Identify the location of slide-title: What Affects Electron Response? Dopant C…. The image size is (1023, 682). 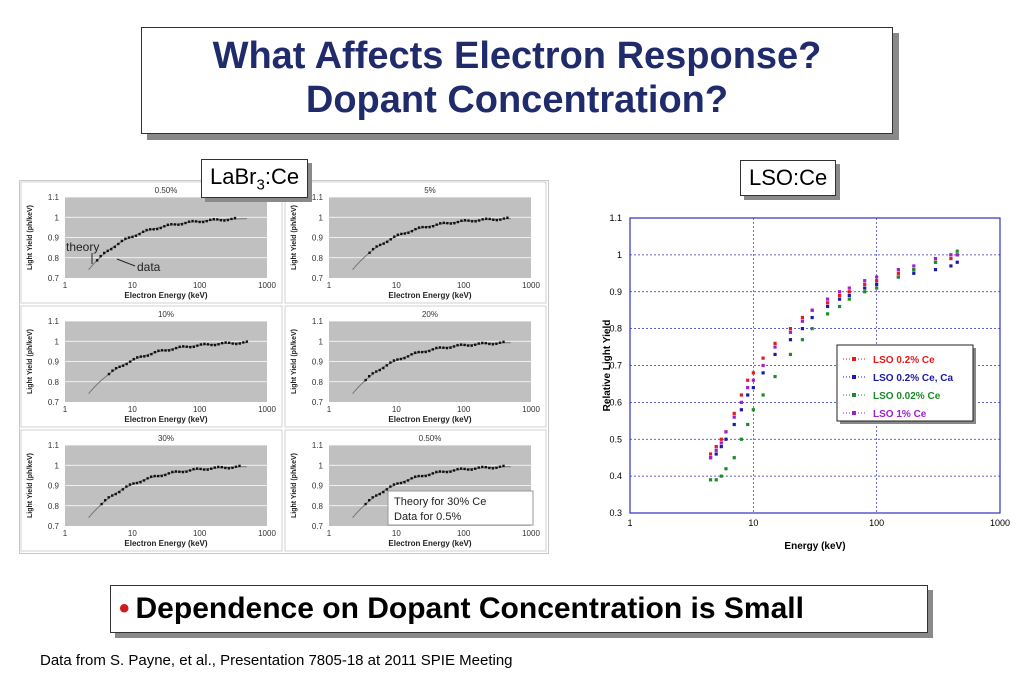
(517, 80).